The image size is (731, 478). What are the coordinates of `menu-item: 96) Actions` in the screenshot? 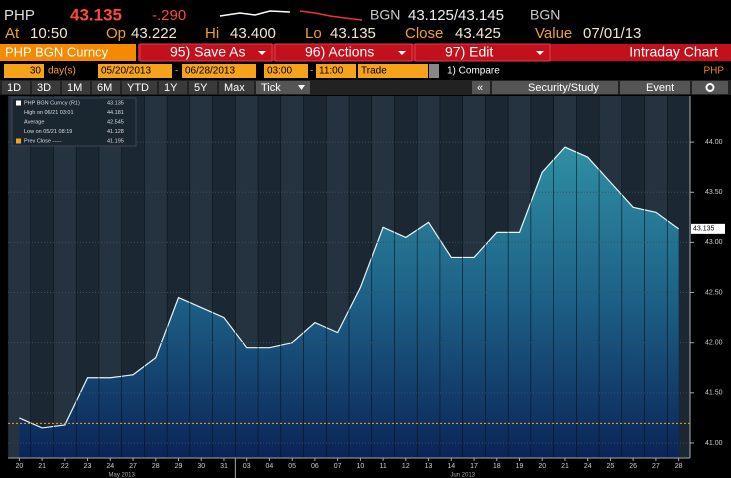 It's located at (339, 52).